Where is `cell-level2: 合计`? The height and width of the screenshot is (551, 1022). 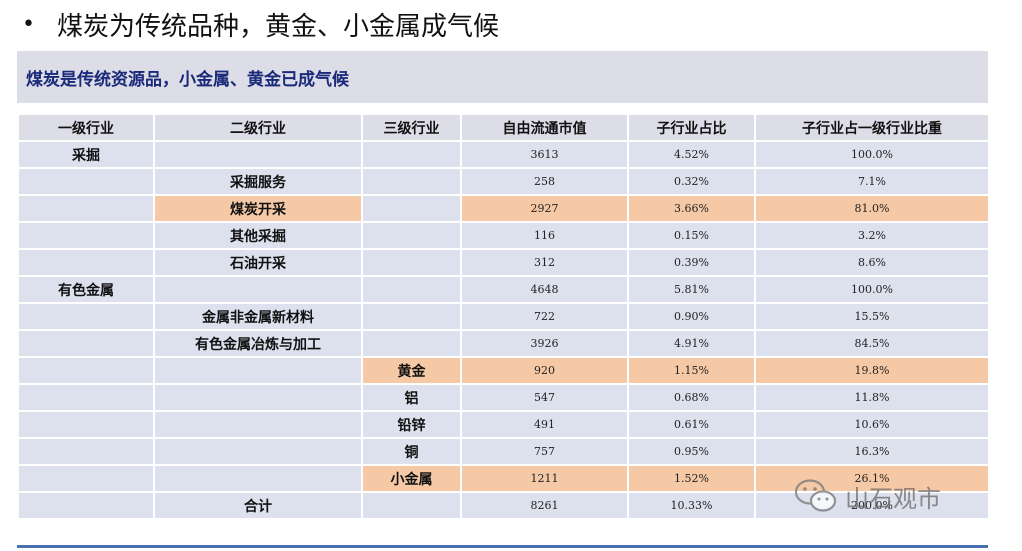
cell-level2: 合计 is located at coordinates (258, 505).